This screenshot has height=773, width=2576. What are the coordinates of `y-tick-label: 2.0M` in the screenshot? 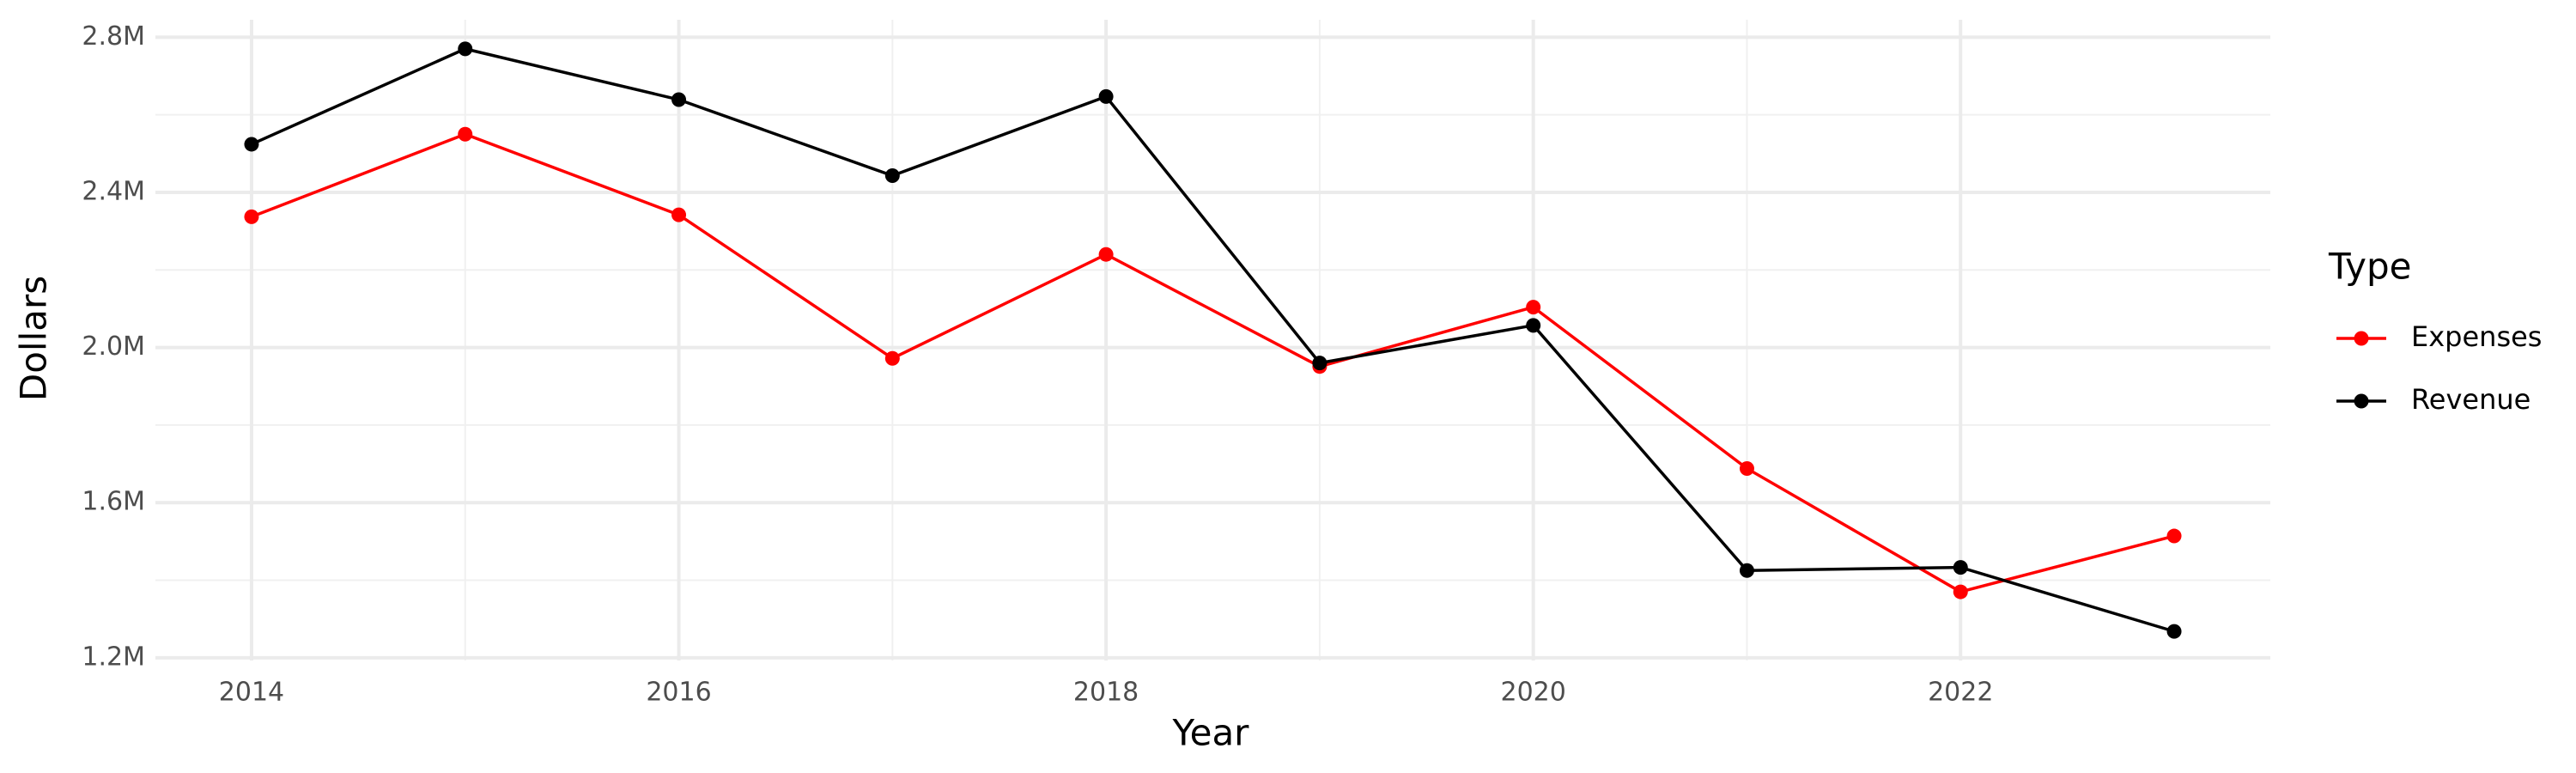 It's located at (113, 347).